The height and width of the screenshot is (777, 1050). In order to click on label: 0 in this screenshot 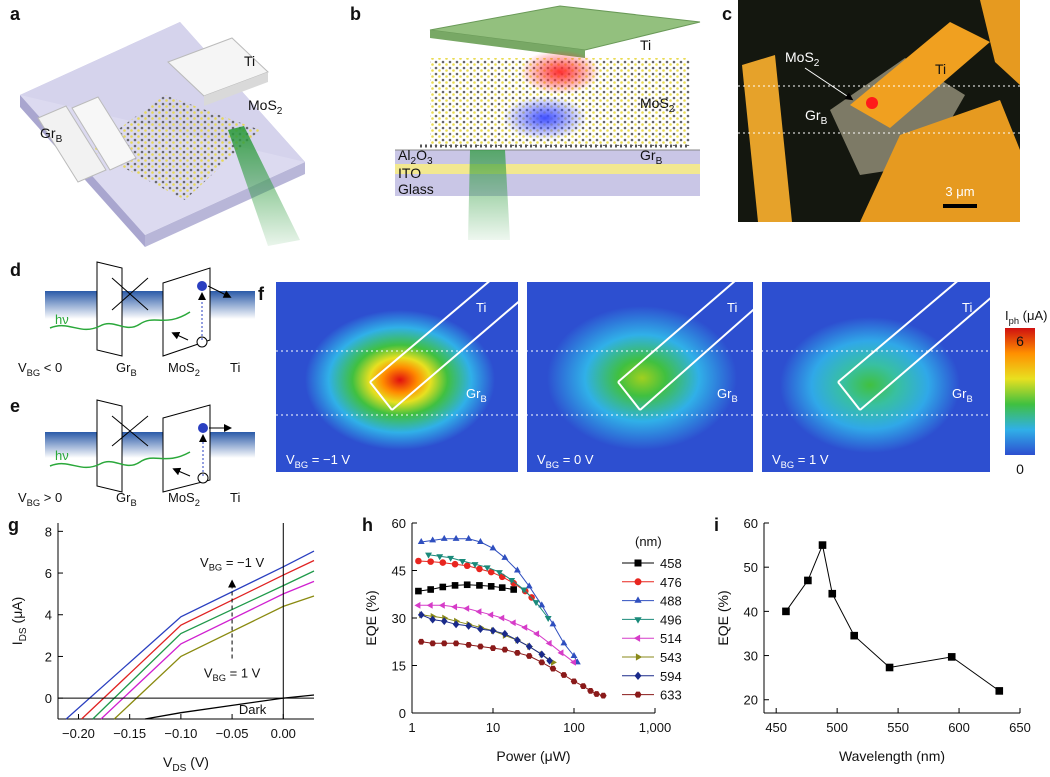, I will do `click(1020, 469)`.